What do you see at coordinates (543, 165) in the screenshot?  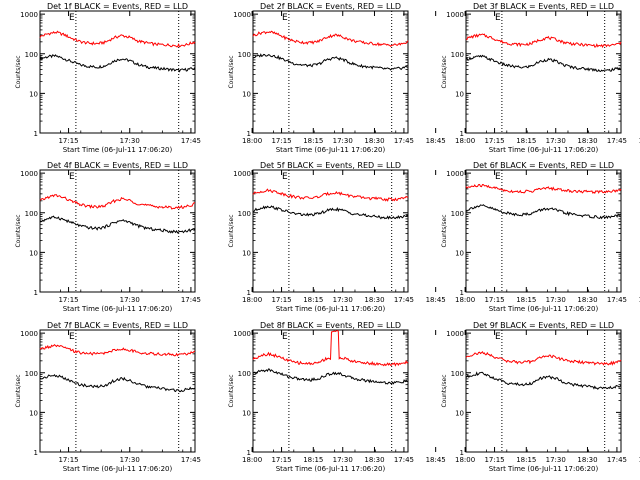 I see `panel-title: Det 6f BLACK = Events, RED = LLD` at bounding box center [543, 165].